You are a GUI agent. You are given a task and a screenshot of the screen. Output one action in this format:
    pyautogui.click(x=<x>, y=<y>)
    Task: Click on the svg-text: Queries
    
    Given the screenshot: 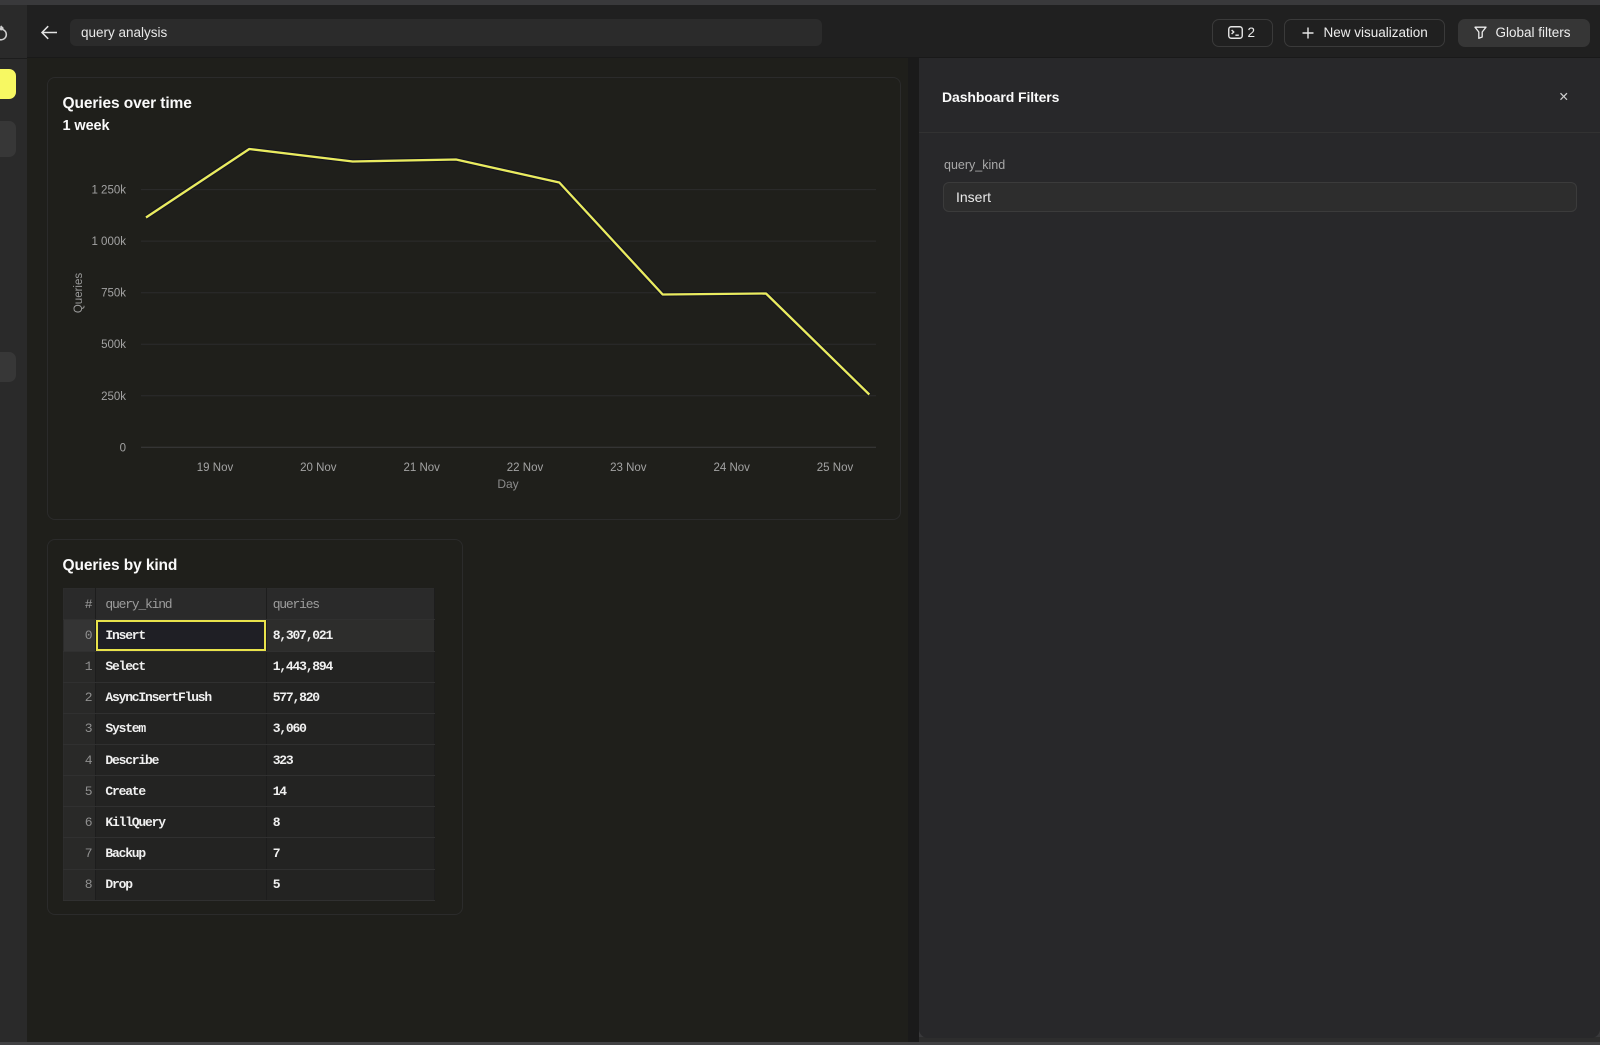 What is the action you would take?
    pyautogui.click(x=79, y=293)
    